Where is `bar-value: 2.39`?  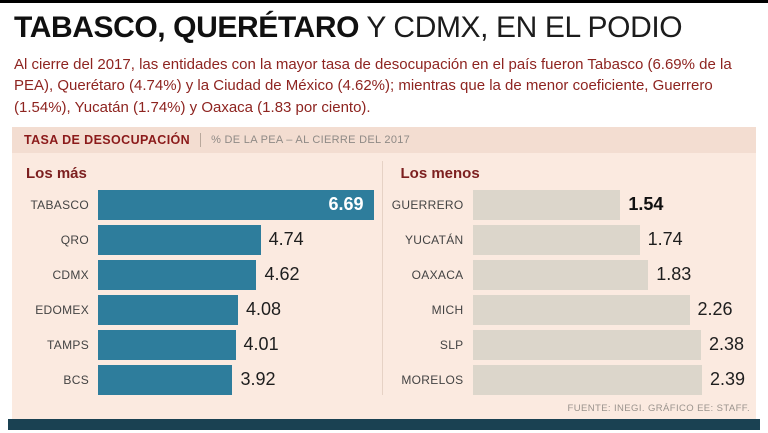 bar-value: 2.39 is located at coordinates (728, 379).